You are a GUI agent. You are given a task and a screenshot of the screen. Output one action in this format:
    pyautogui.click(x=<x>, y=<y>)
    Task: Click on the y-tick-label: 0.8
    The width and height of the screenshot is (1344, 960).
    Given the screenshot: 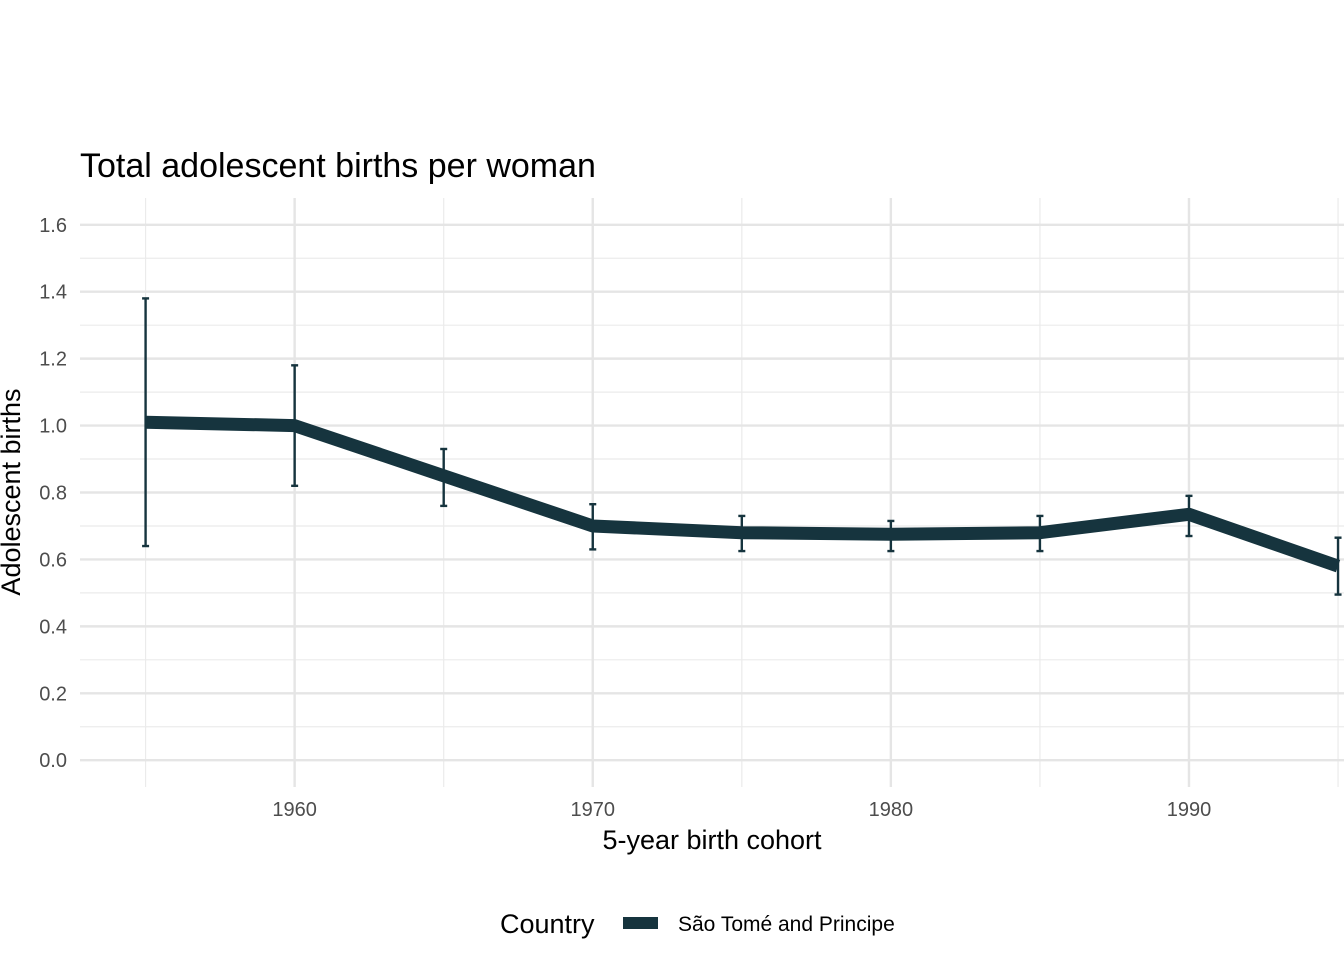 What is the action you would take?
    pyautogui.click(x=53, y=494)
    